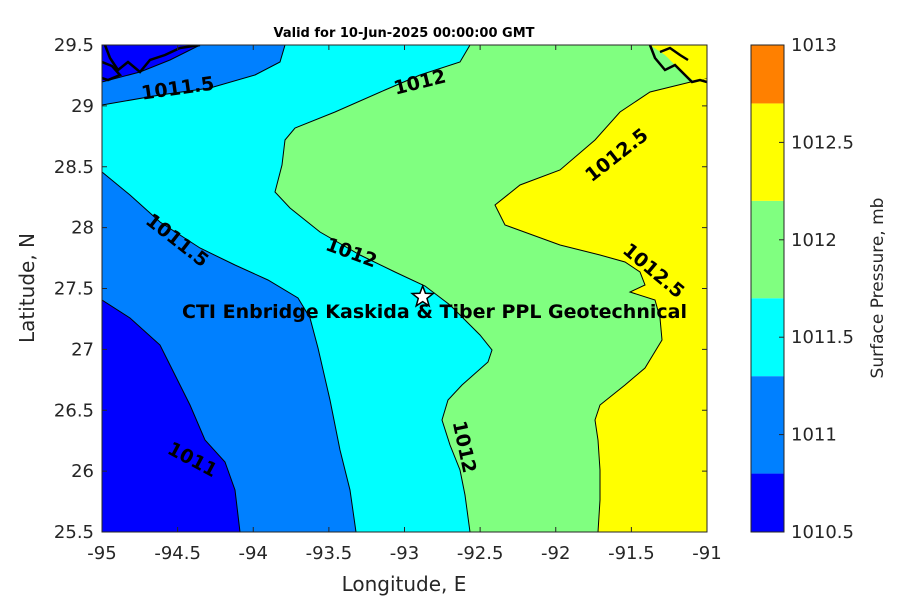 The width and height of the screenshot is (900, 600). What do you see at coordinates (631, 553) in the screenshot?
I see `x-tick-label: -91.5` at bounding box center [631, 553].